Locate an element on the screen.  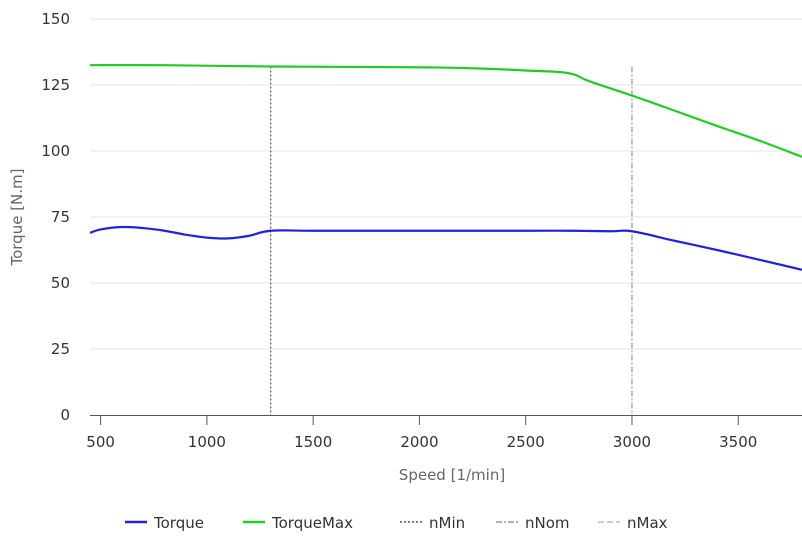
x-tick-label: 2500 is located at coordinates (526, 442).